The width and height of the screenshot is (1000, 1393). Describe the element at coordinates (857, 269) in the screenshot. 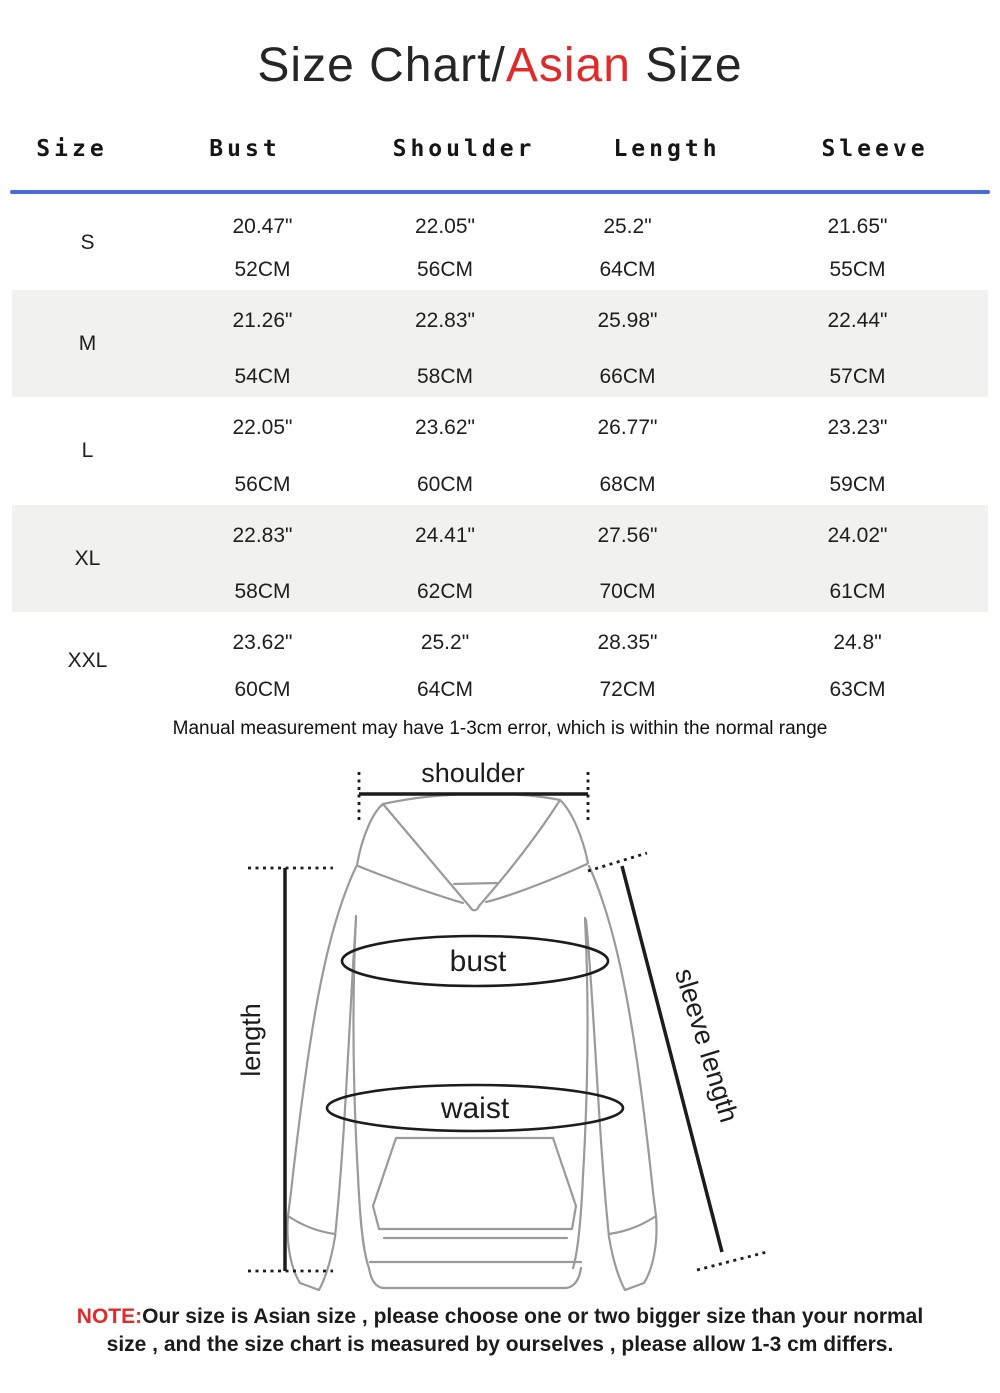

I see `cell-cm: 55CM` at that location.